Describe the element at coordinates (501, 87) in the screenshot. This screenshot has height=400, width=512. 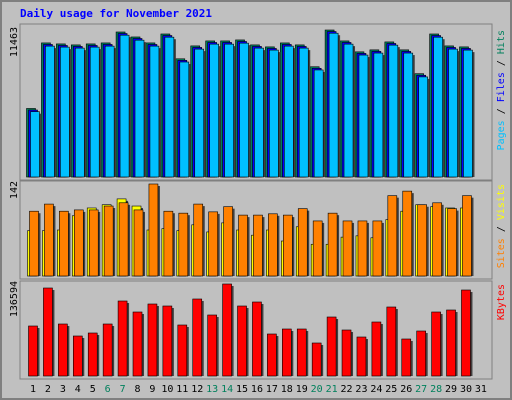
I see `legend-entry: Files` at that location.